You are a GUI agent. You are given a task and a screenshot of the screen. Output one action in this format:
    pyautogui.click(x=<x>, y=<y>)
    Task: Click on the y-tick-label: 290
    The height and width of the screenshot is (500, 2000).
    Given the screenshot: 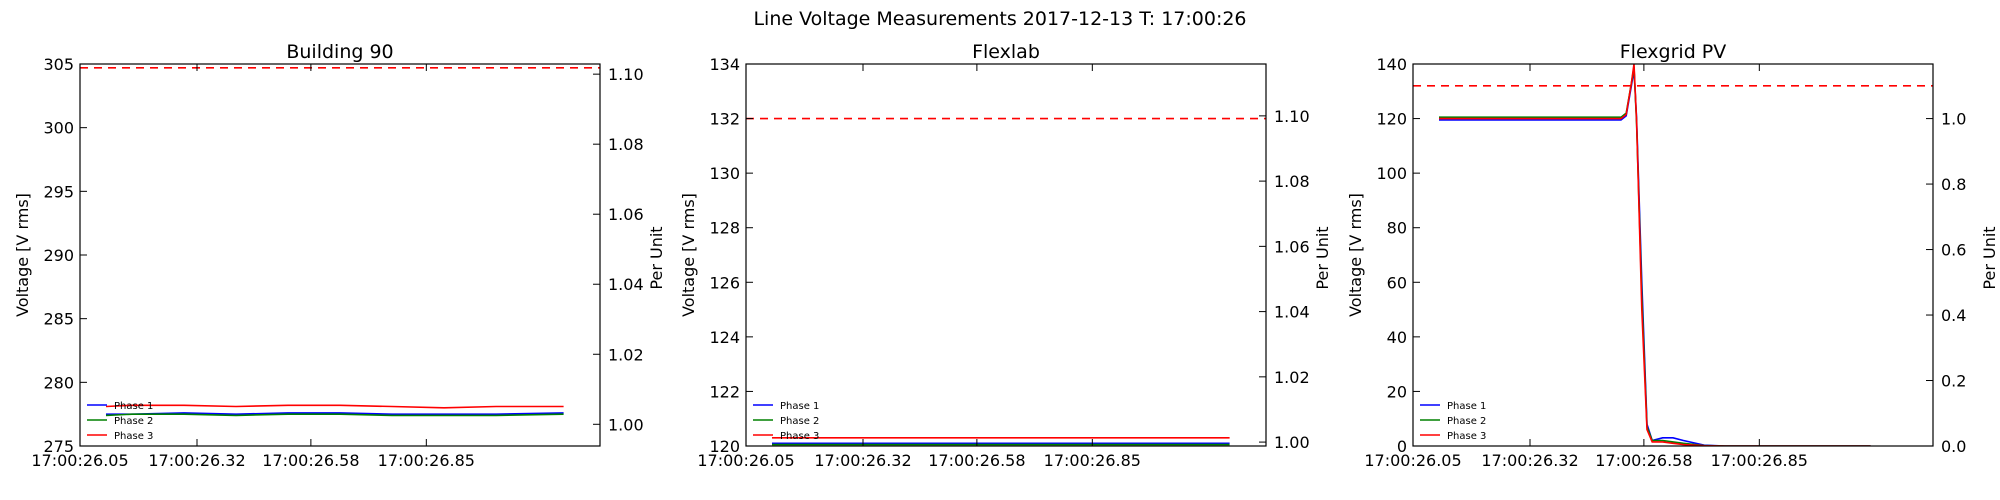 What is the action you would take?
    pyautogui.click(x=58, y=255)
    